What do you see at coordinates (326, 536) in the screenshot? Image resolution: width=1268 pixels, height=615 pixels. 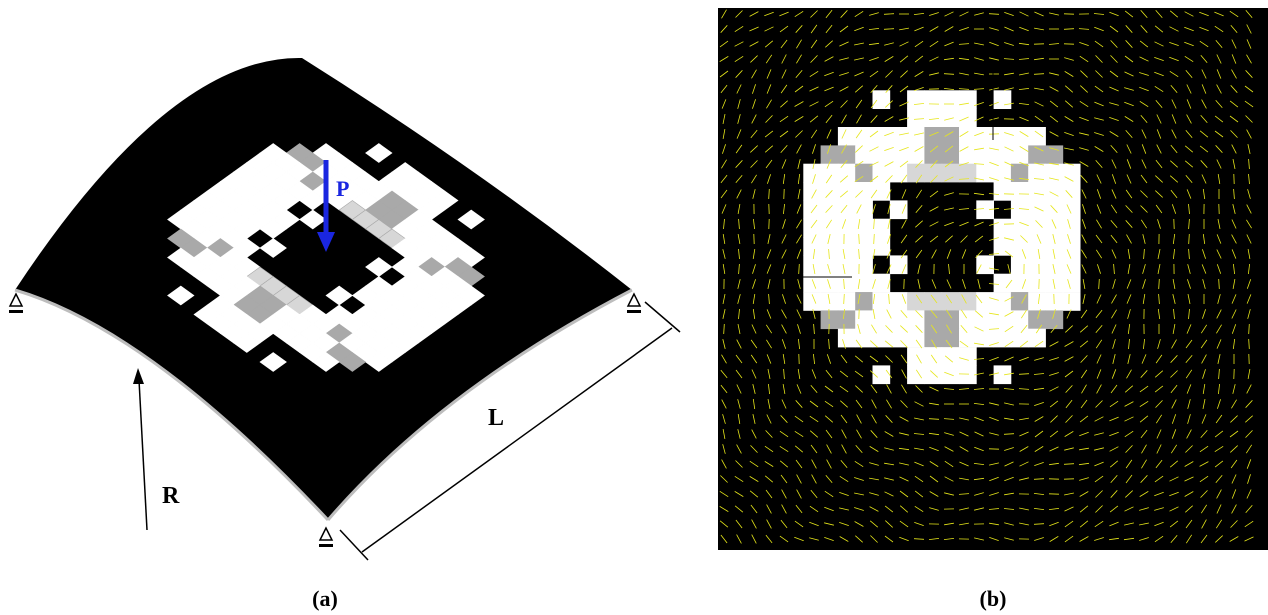 I see `pin-support-icon` at bounding box center [326, 536].